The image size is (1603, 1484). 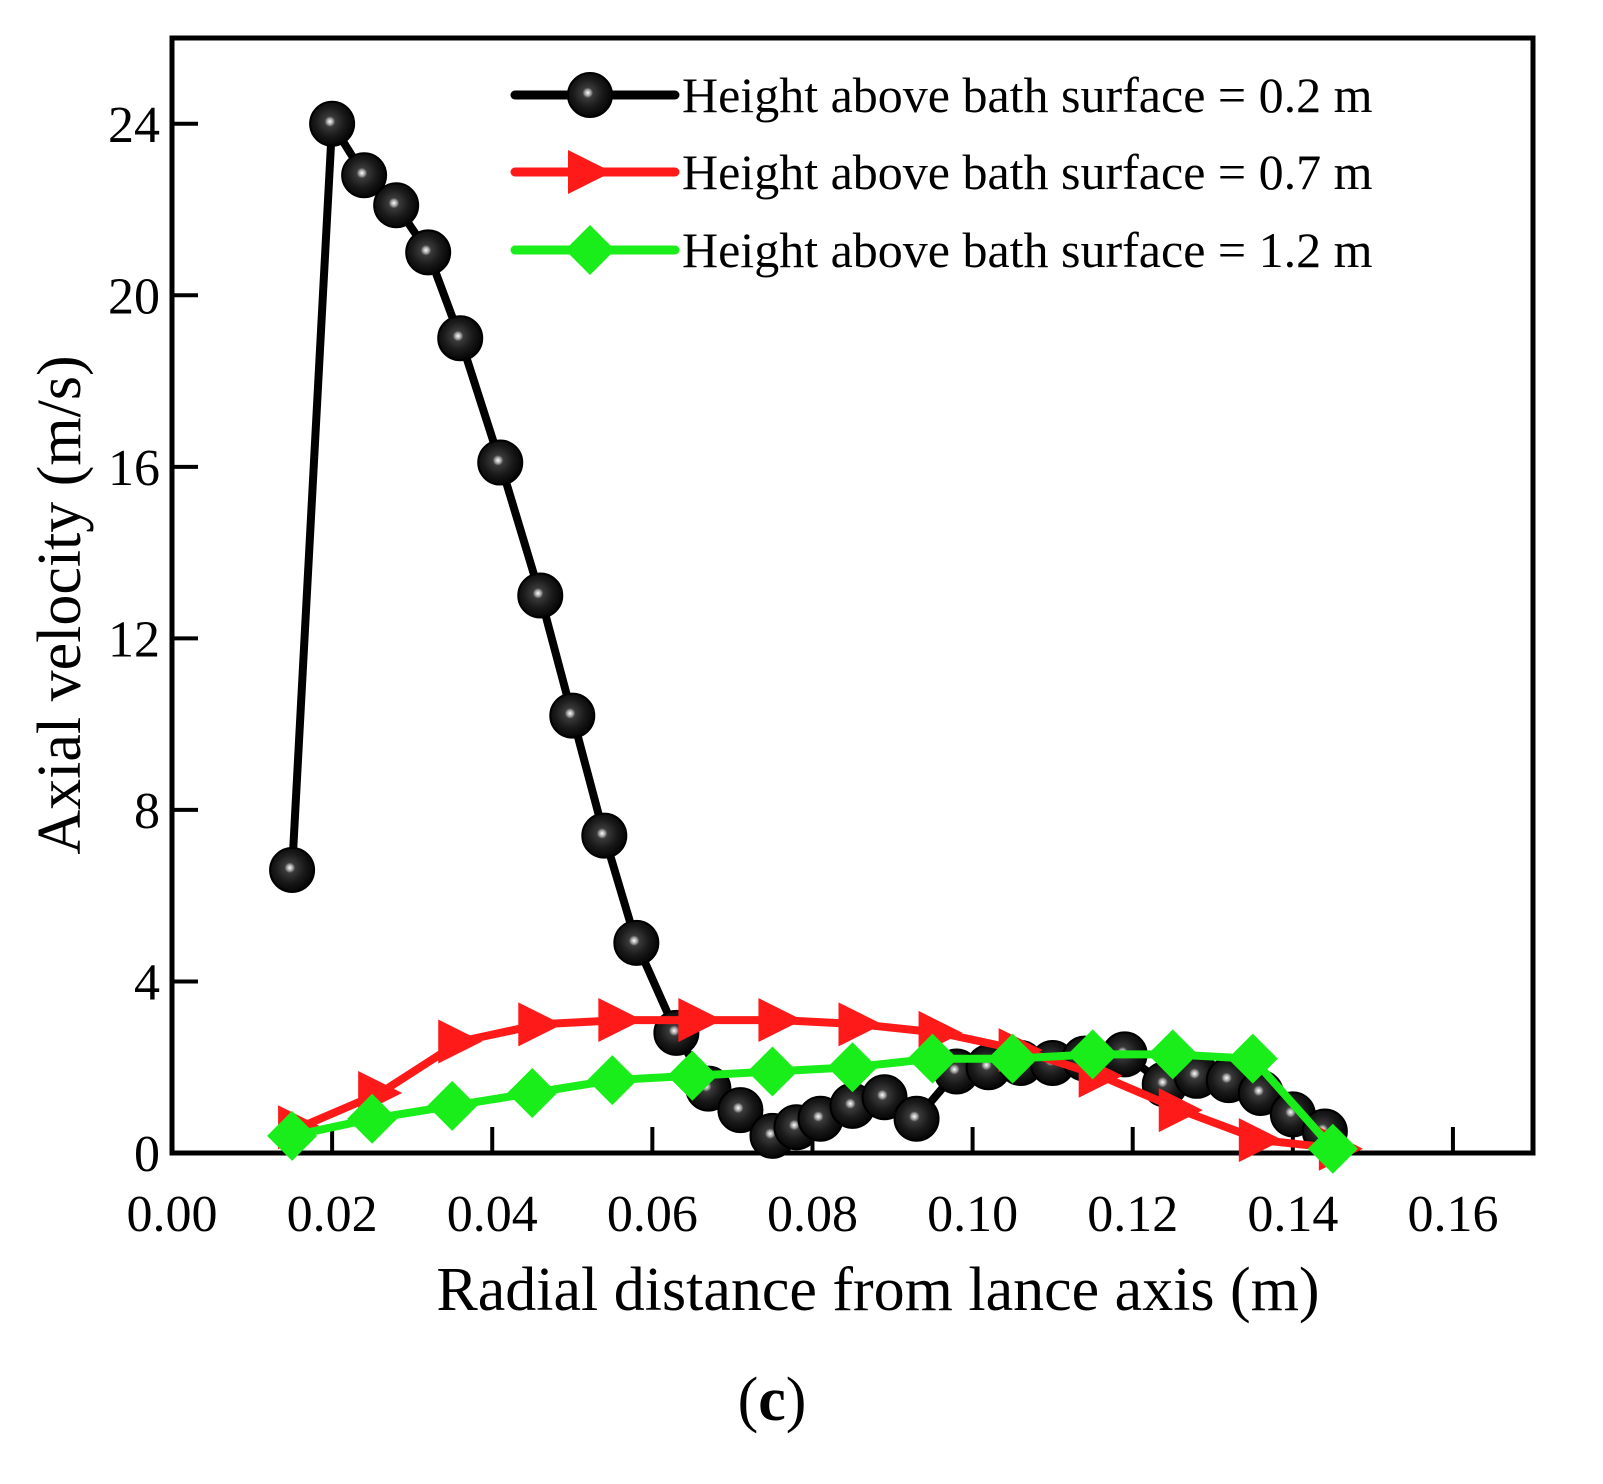 I want to click on x-tick-label: 0.04, so click(x=492, y=1214).